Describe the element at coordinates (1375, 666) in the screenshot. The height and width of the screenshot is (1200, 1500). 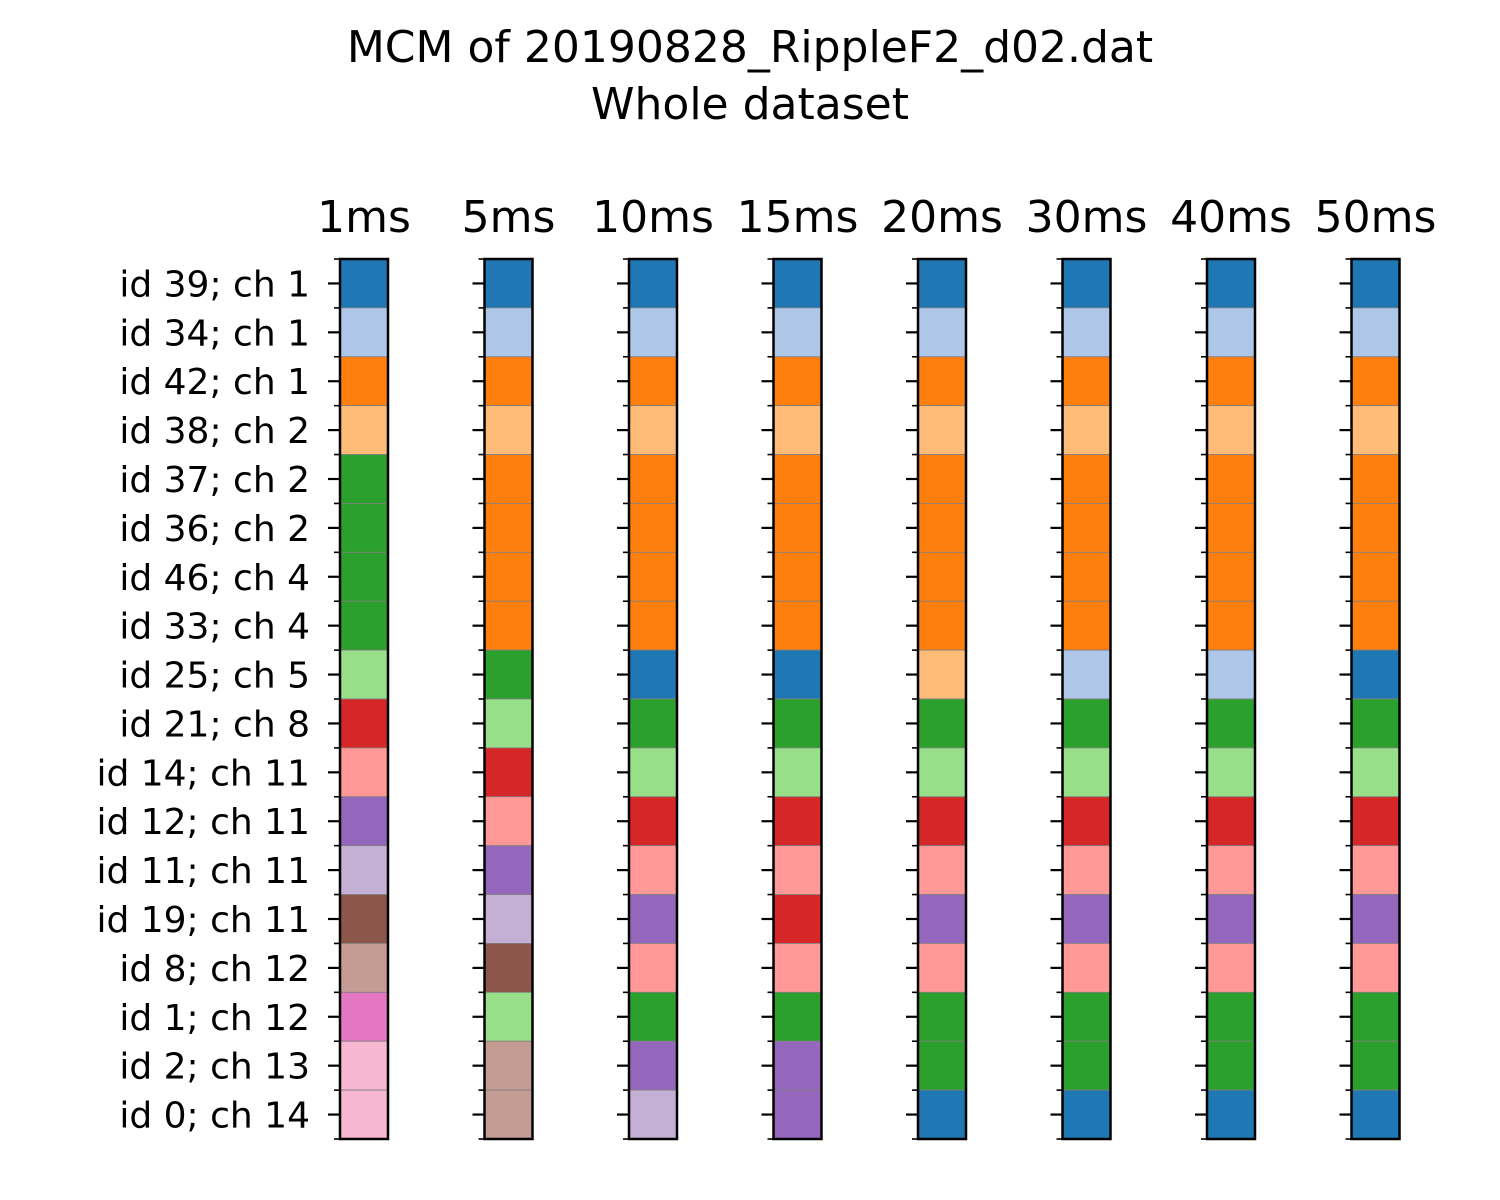
I see `panel-50ms: 50ms` at that location.